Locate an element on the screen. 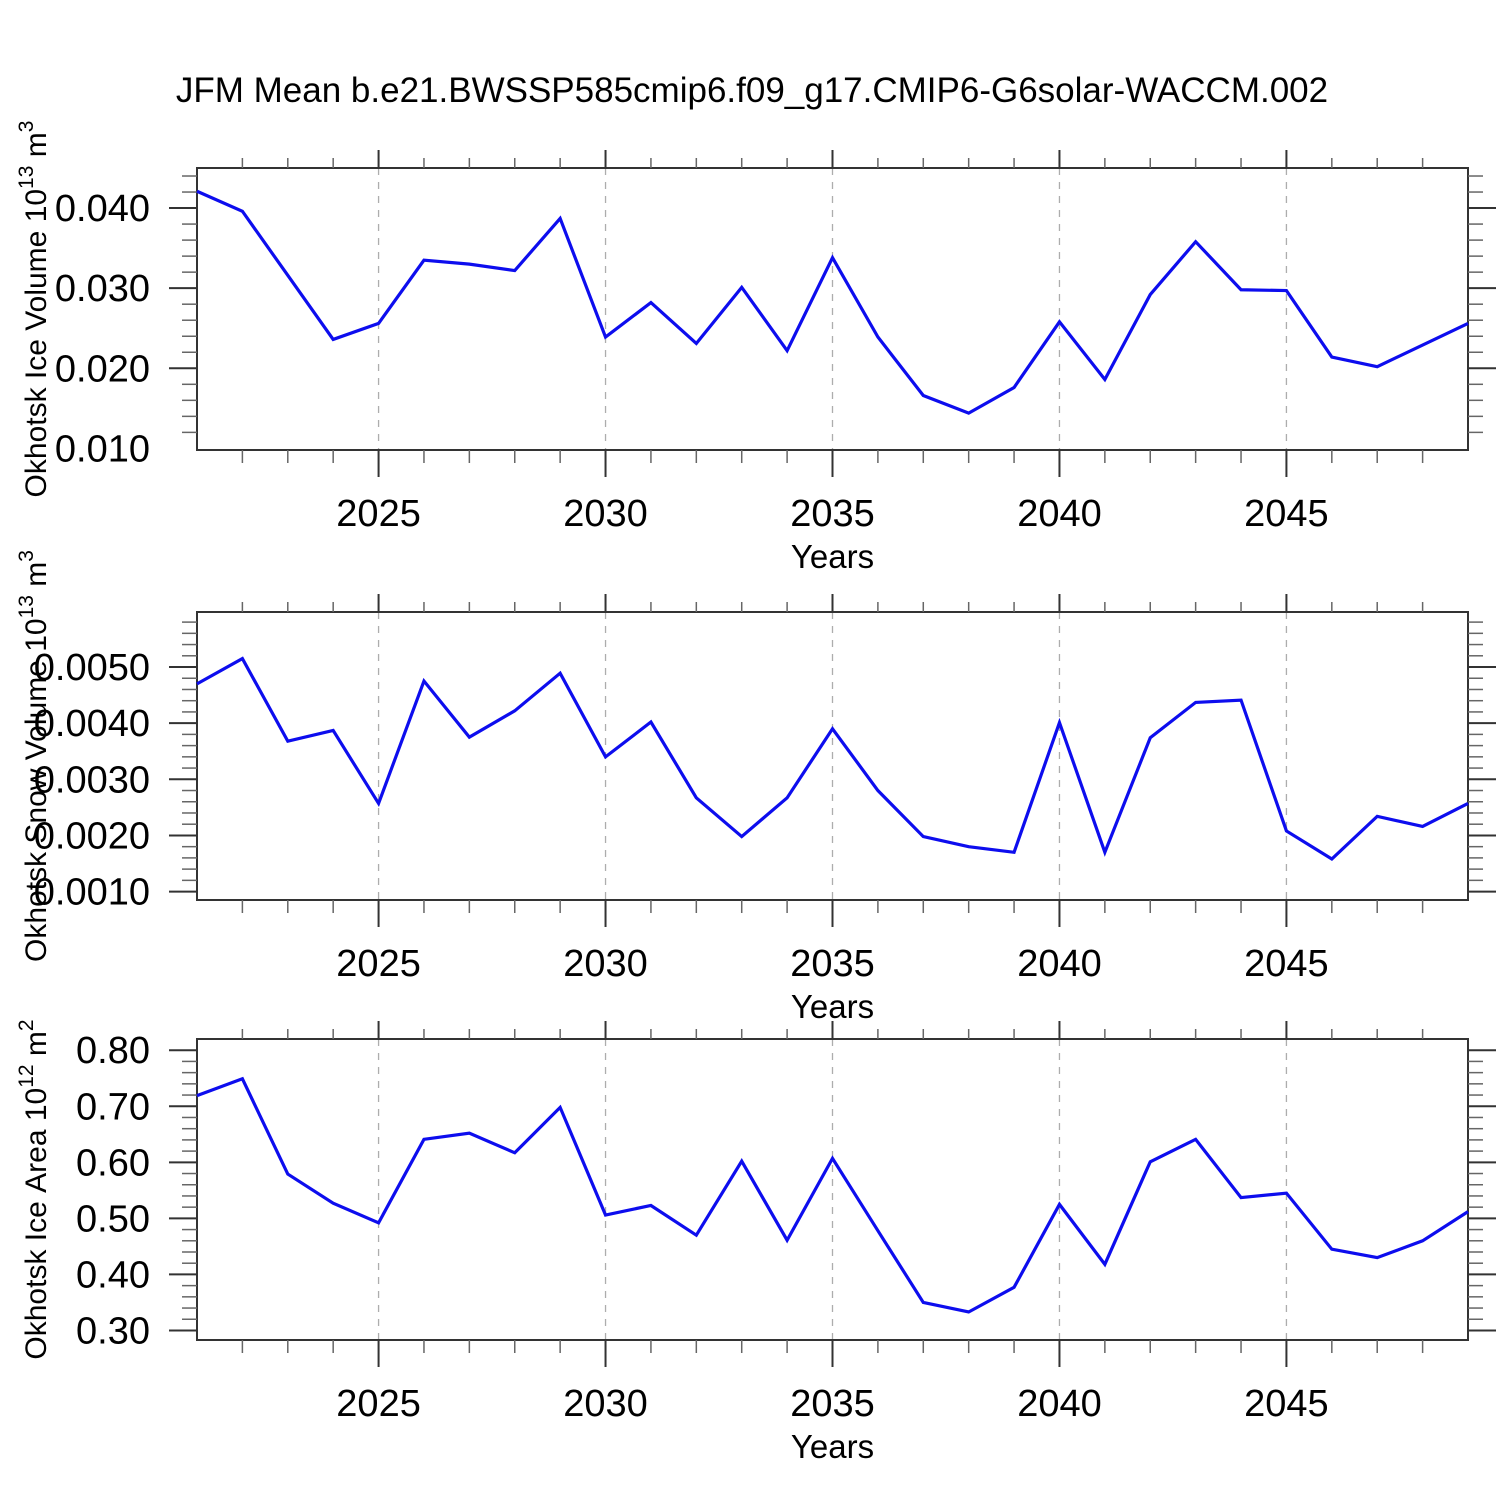  y-tick-label: 0.40 is located at coordinates (113, 1275).